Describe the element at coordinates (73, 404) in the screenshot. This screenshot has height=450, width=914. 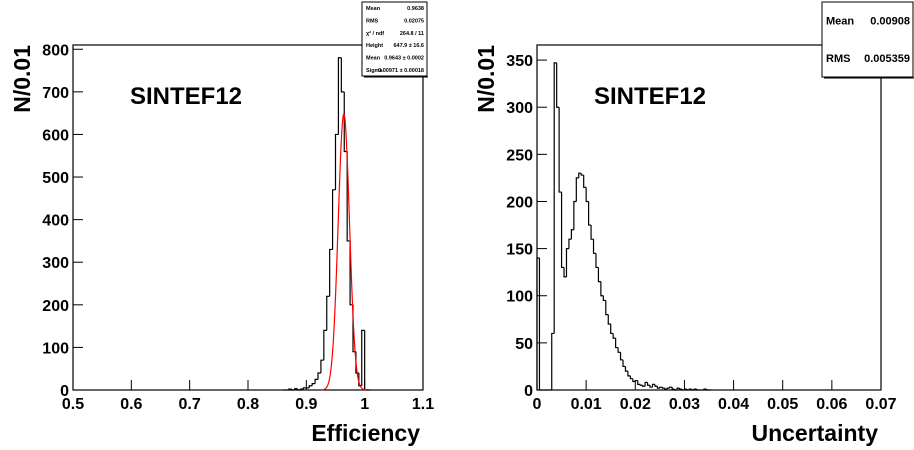
I see `x-tick-label: 0.5` at that location.